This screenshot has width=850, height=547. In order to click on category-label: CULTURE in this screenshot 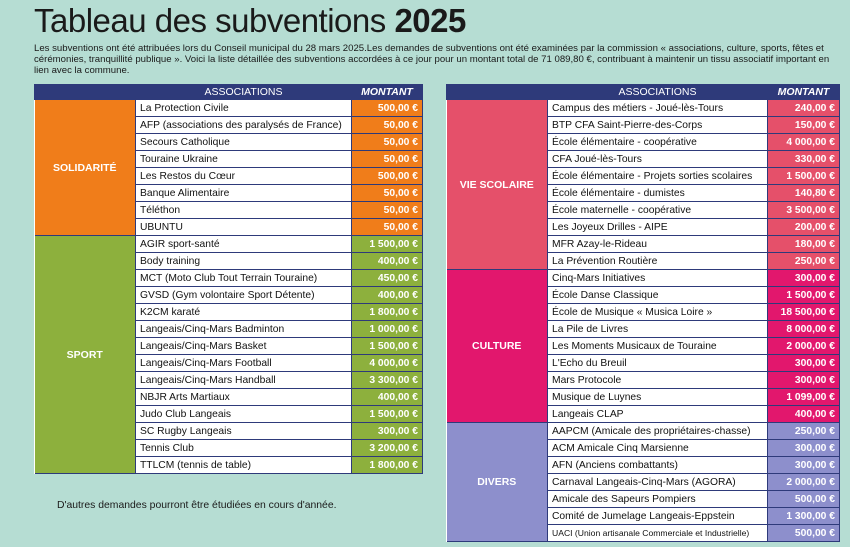, I will do `click(497, 346)`.